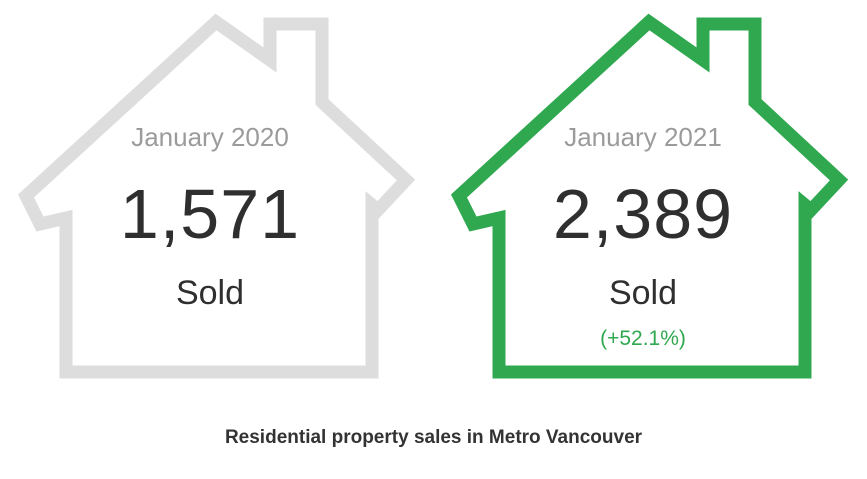 Image resolution: width=867 pixels, height=479 pixels. I want to click on sales-count: 2,389, so click(643, 214).